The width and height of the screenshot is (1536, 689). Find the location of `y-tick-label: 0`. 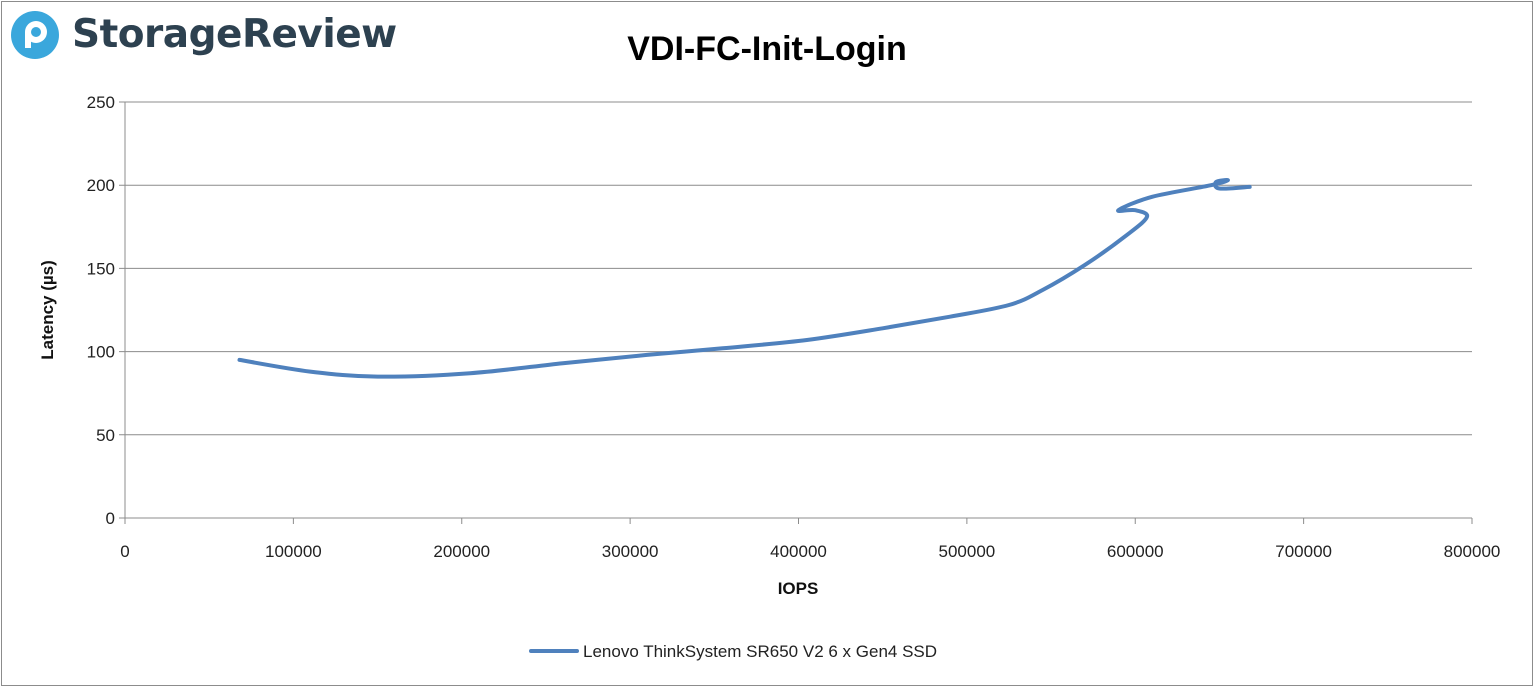

y-tick-label: 0 is located at coordinates (110, 518).